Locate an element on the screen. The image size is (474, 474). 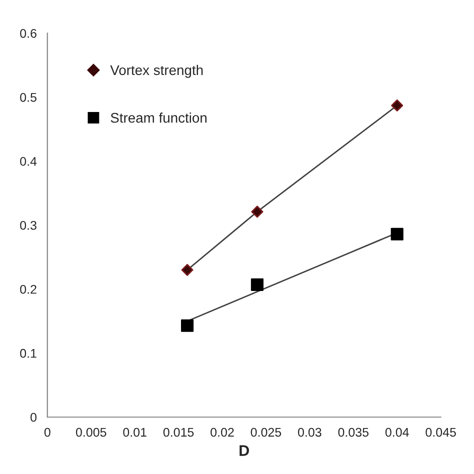
y-tick-label: 0 is located at coordinates (33, 417).